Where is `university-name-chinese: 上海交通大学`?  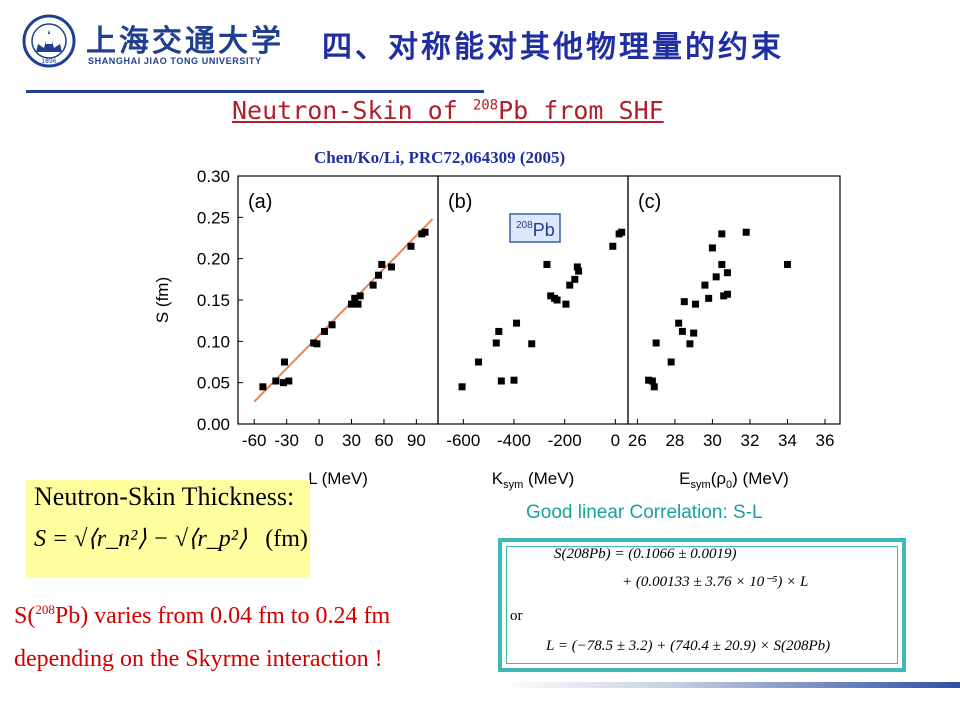
university-name-chinese: 上海交通大学 is located at coordinates (185, 41).